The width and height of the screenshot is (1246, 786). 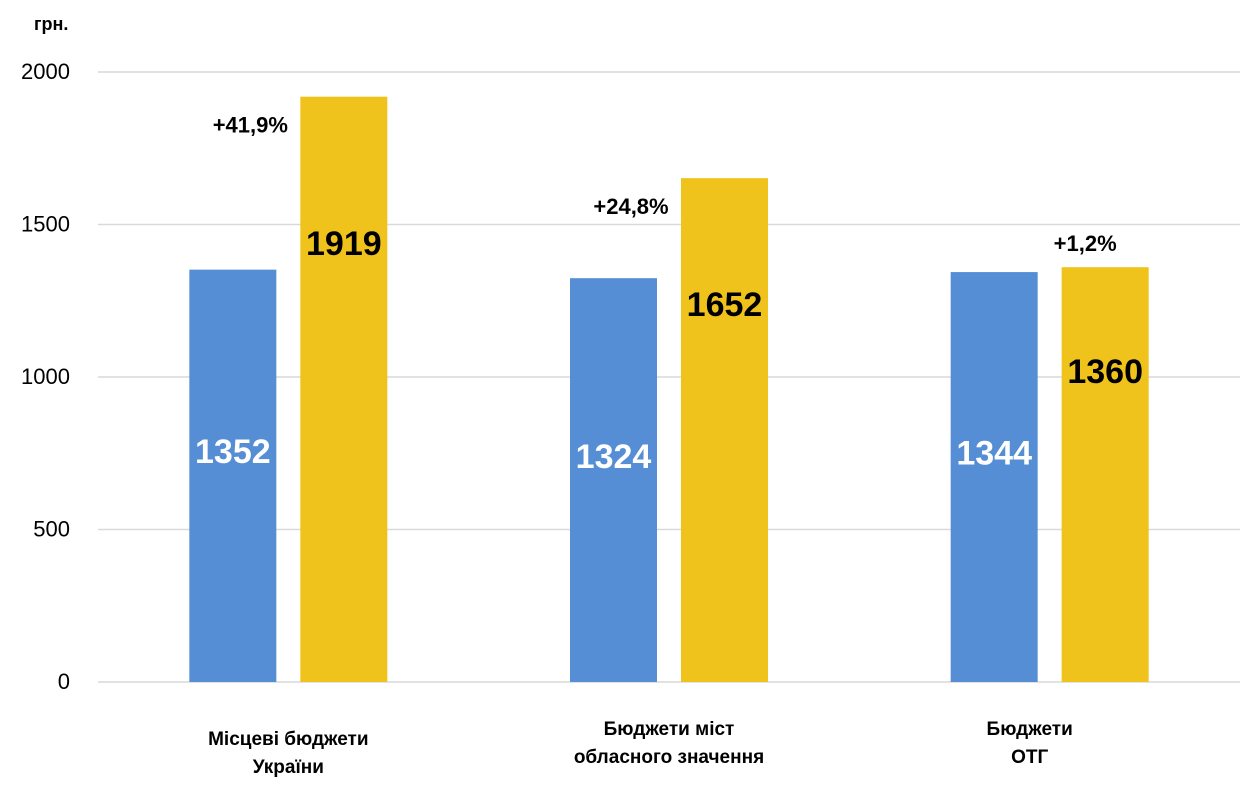 I want to click on bar-value-label: 1324, so click(x=614, y=457).